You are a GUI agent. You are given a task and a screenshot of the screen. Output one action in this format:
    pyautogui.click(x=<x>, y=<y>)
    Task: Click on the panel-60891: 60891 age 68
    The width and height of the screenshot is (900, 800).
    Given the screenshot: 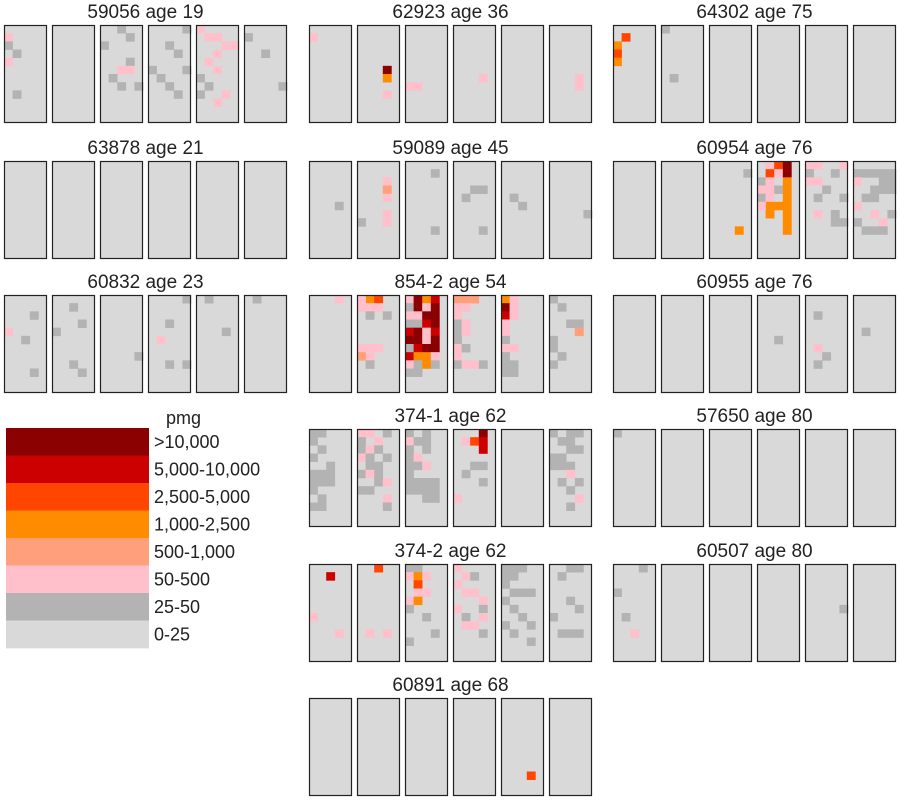 What is the action you would take?
    pyautogui.click(x=450, y=736)
    